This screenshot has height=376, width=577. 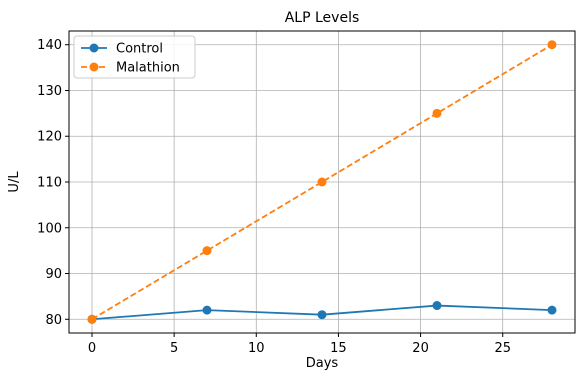 What do you see at coordinates (49, 137) in the screenshot?
I see `y-tick-label: 120` at bounding box center [49, 137].